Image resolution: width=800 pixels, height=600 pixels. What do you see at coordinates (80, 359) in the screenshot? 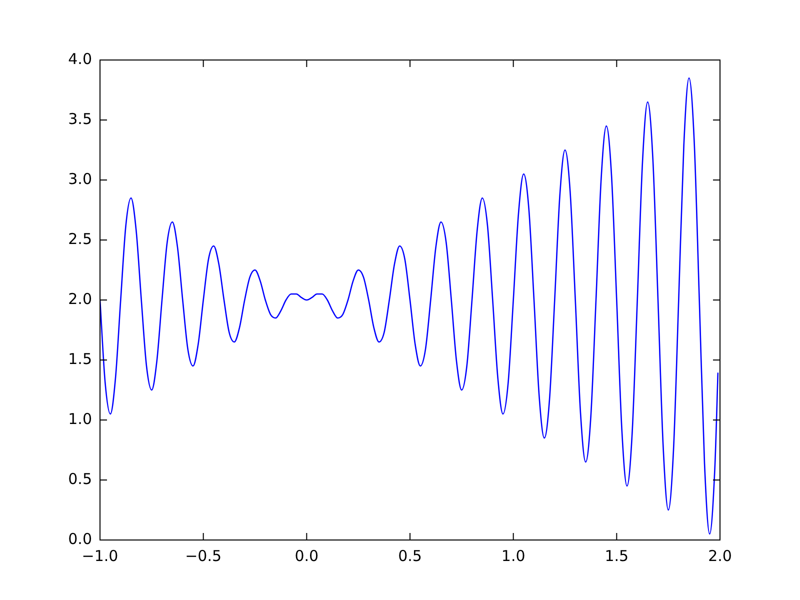
I see `y-tick-label: 1.5` at bounding box center [80, 359].